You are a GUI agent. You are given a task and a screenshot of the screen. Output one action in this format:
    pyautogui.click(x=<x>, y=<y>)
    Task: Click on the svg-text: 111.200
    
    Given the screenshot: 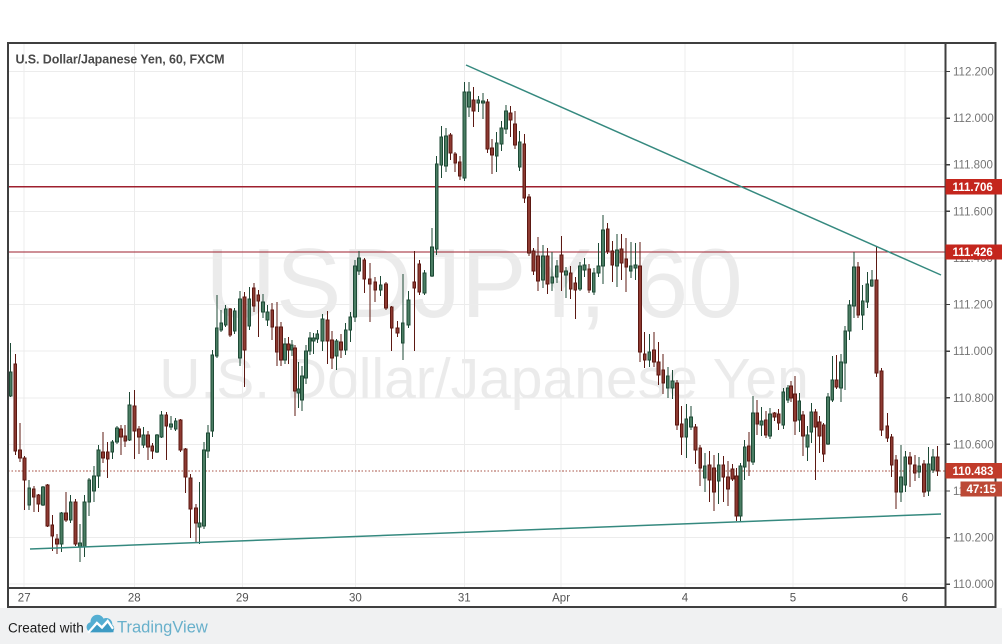 What is the action you would take?
    pyautogui.click(x=973, y=306)
    